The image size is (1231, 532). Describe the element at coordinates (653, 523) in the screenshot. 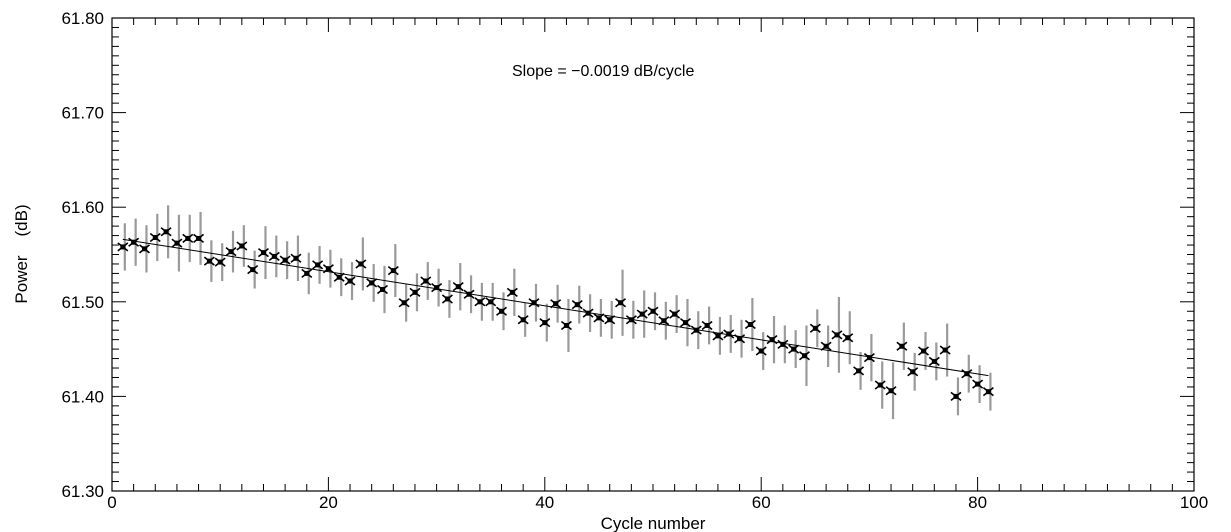

I see `x-axis-title: Cycle number` at that location.